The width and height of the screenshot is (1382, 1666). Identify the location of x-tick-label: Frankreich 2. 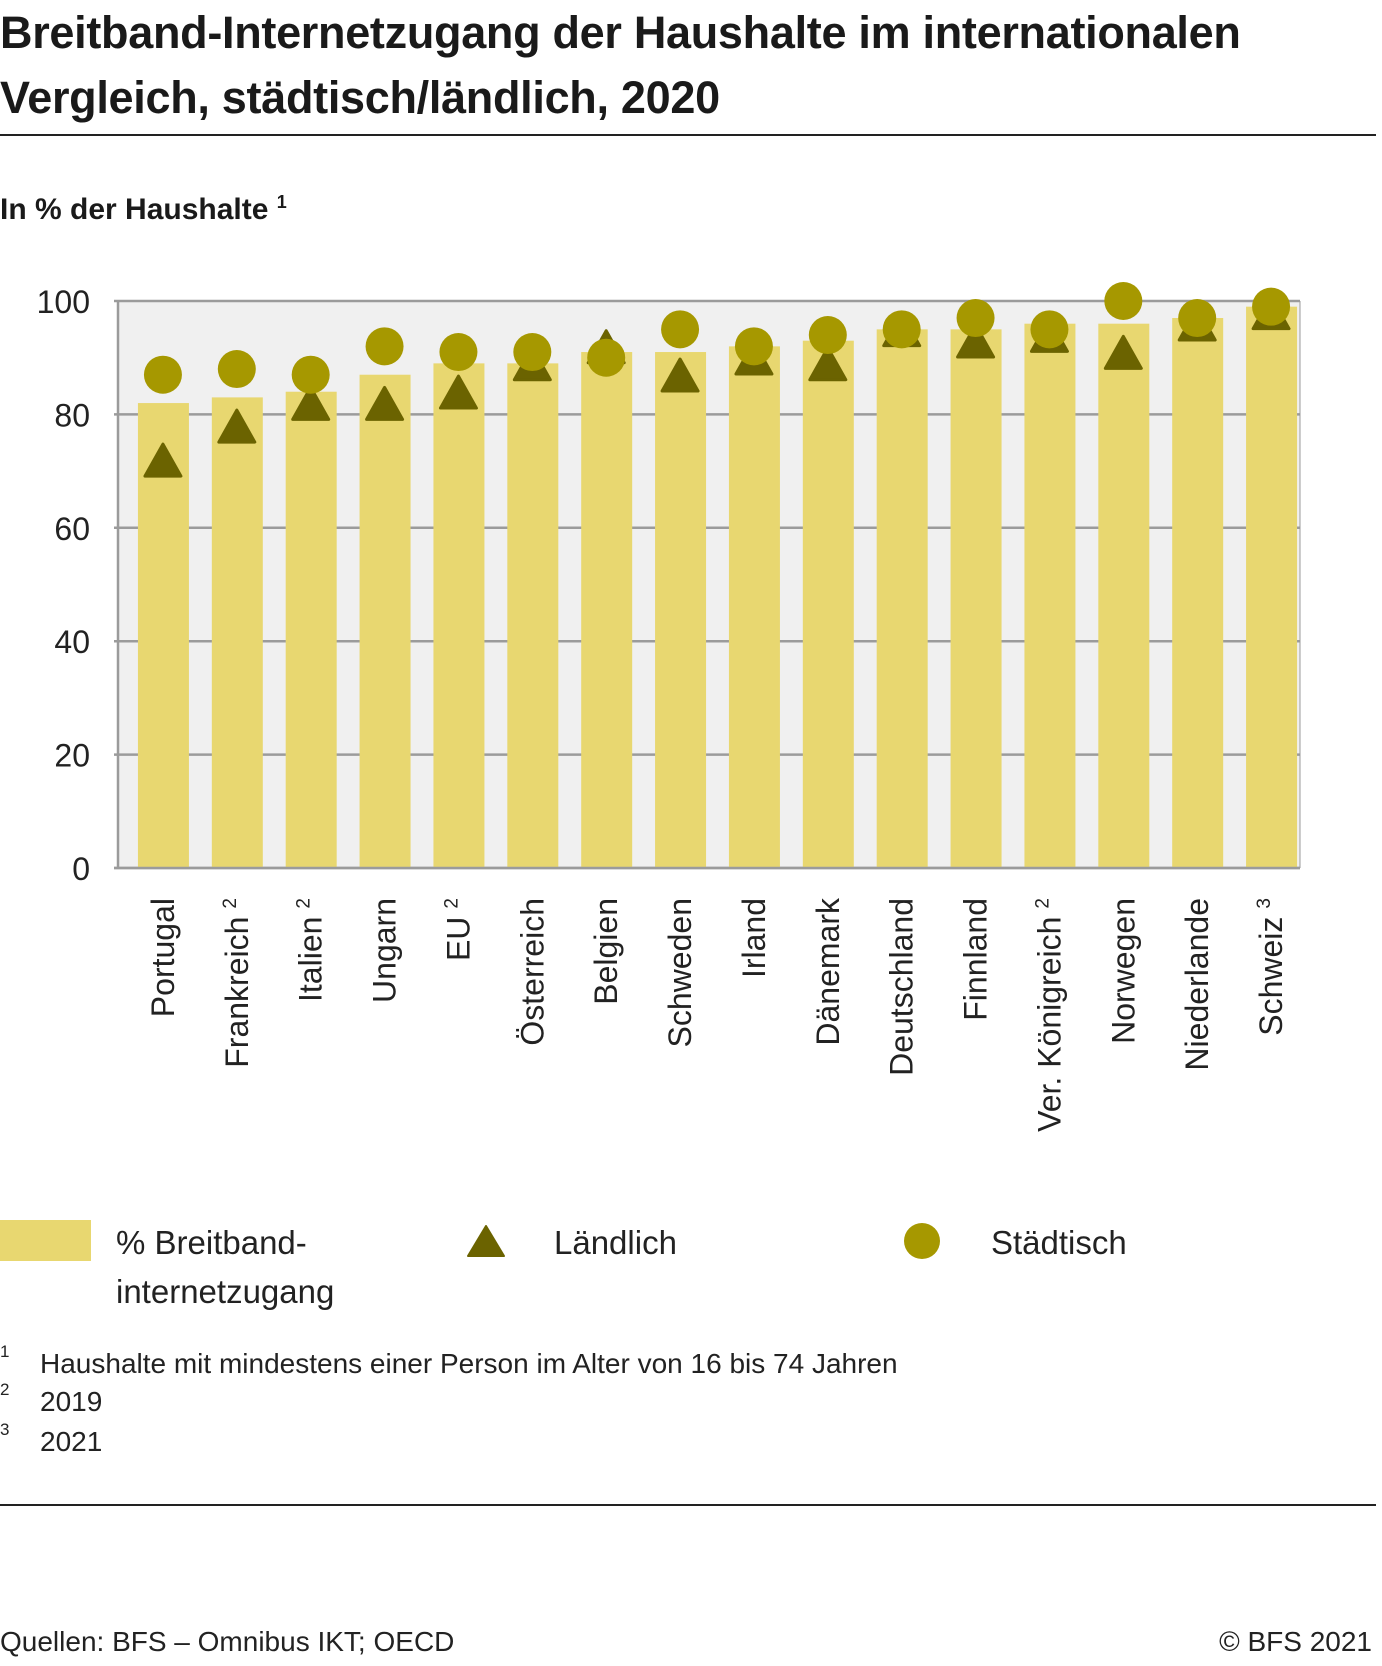
(237, 983).